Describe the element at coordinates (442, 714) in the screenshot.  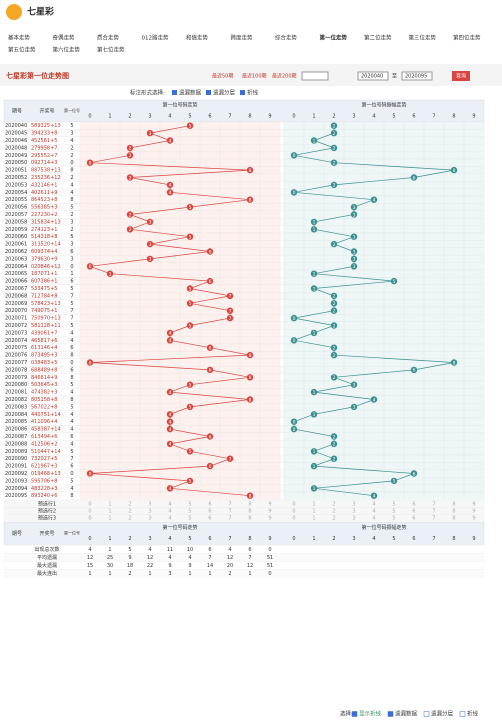
I see `footer-option: 遗漏分层` at that location.